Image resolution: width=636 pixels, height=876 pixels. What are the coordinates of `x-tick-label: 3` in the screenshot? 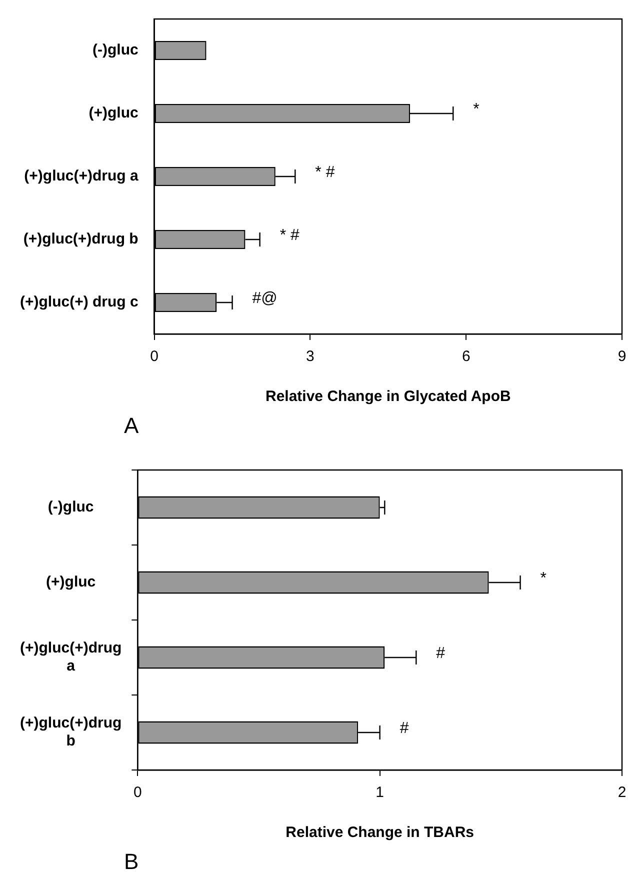 It's located at (310, 357).